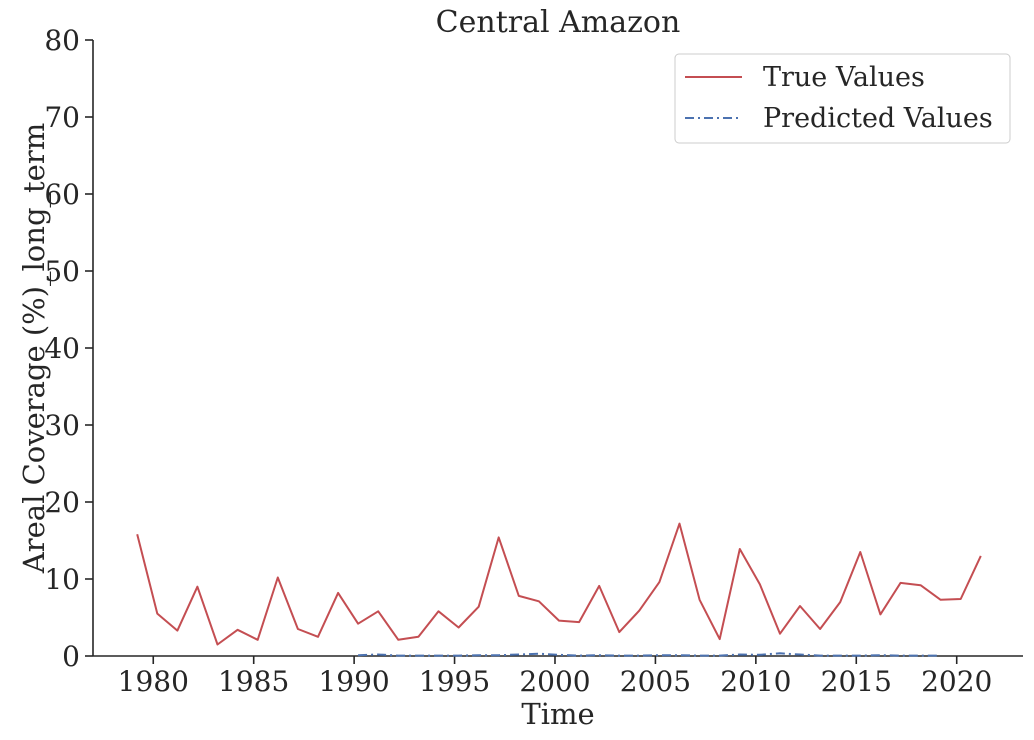  What do you see at coordinates (956, 681) in the screenshot?
I see `x-tick-label: 2020` at bounding box center [956, 681].